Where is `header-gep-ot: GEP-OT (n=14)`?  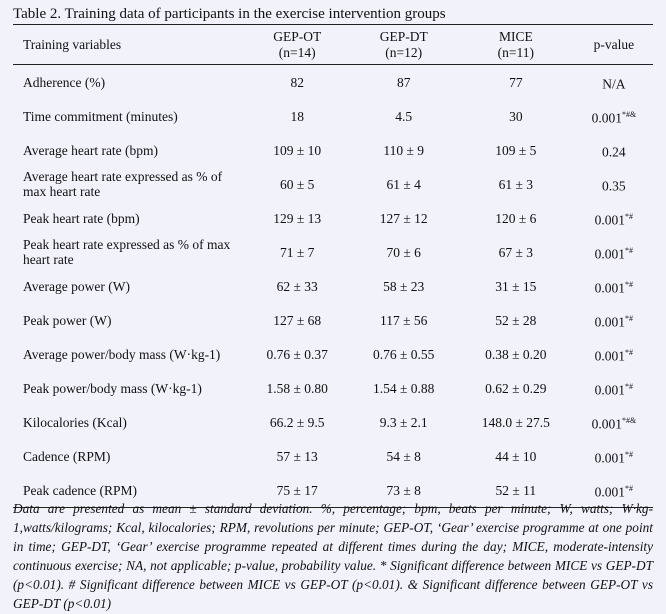 header-gep-ot: GEP-OT (n=14) is located at coordinates (297, 45).